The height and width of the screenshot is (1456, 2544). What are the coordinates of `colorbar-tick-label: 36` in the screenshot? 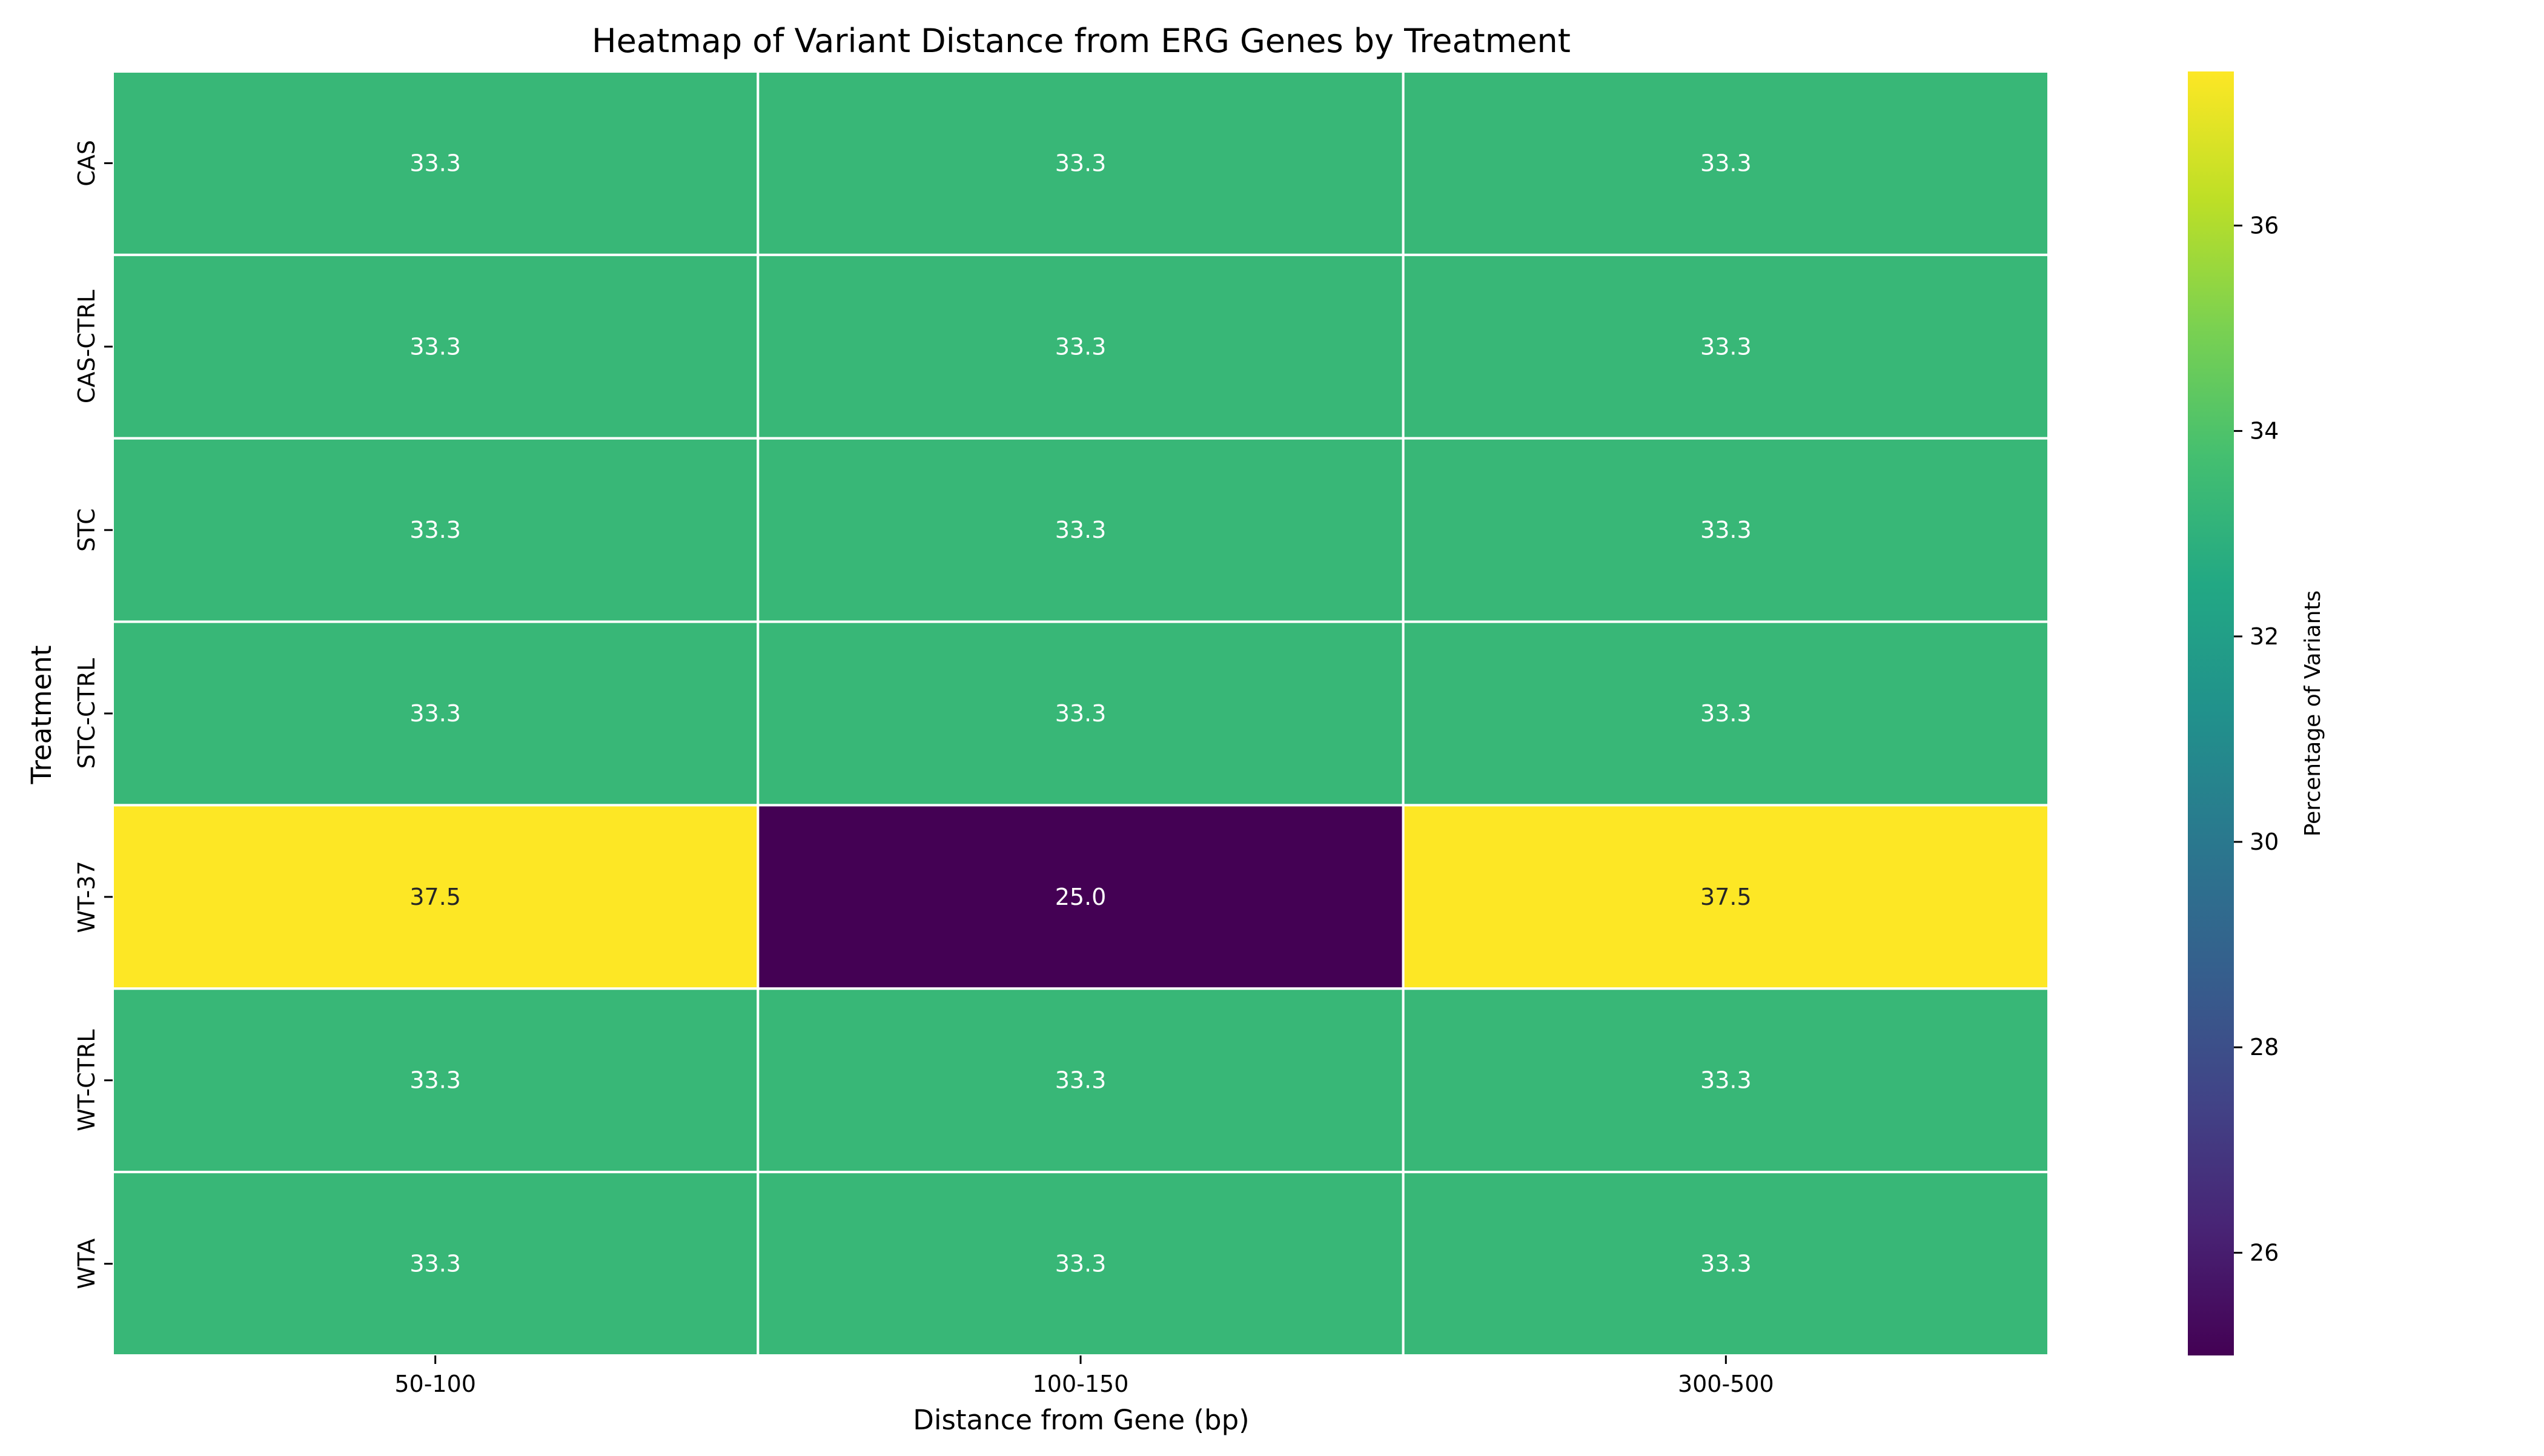 It's located at (2264, 225).